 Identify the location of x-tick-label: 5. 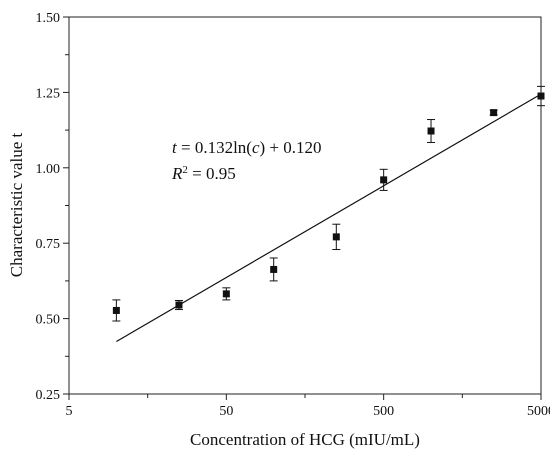
(69, 411).